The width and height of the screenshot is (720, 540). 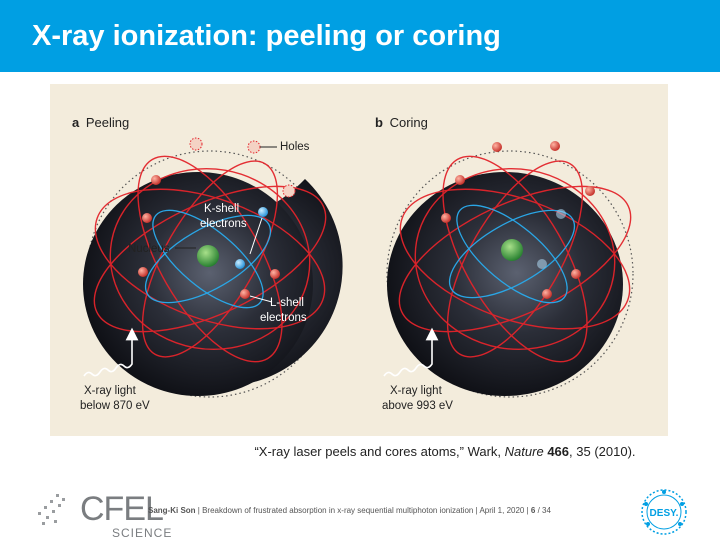 What do you see at coordinates (147, 218) in the screenshot?
I see `l-electron-a2` at bounding box center [147, 218].